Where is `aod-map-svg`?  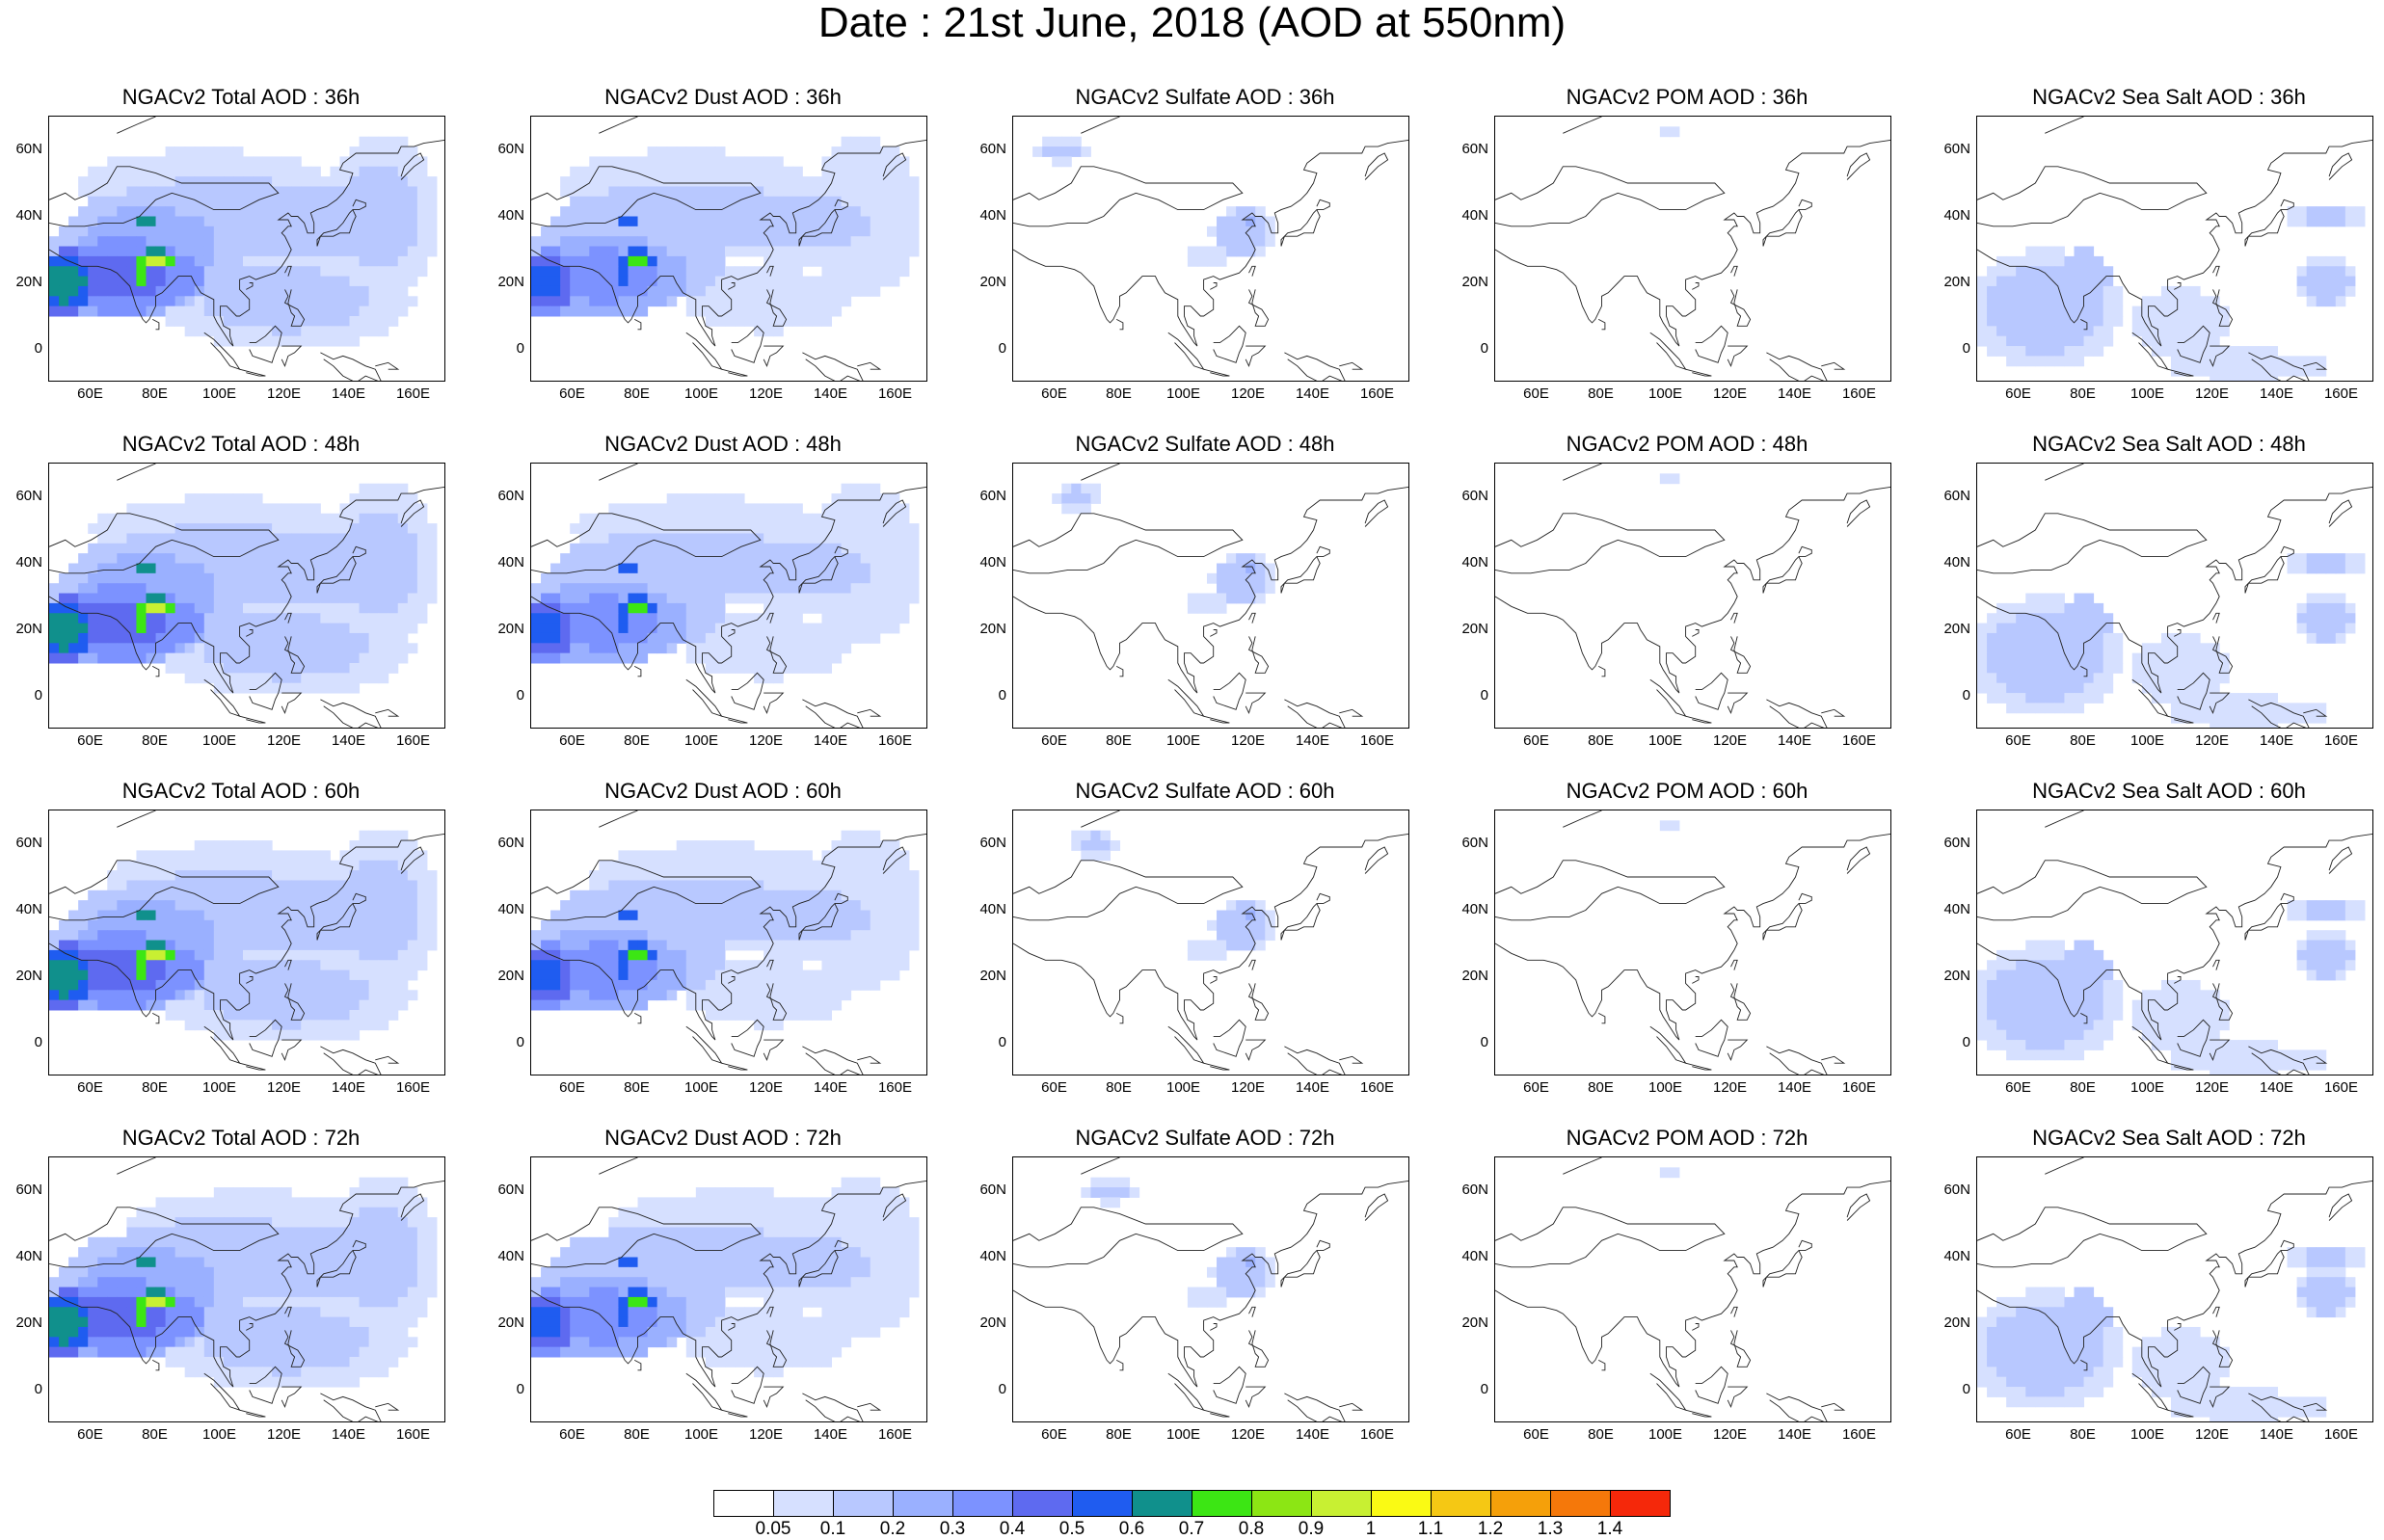
aod-map-svg is located at coordinates (729, 596).